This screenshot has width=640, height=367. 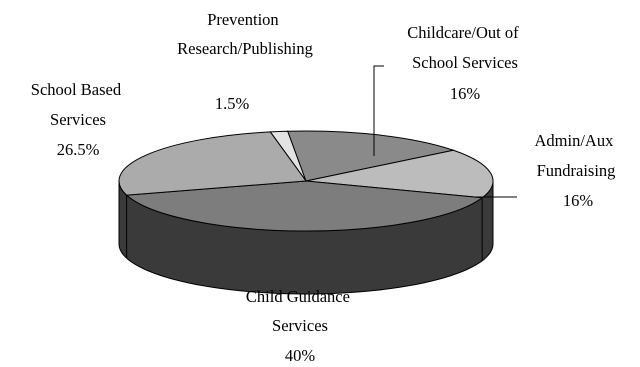 I want to click on pie-slice-admin-aux-fundraising, so click(x=399, y=174).